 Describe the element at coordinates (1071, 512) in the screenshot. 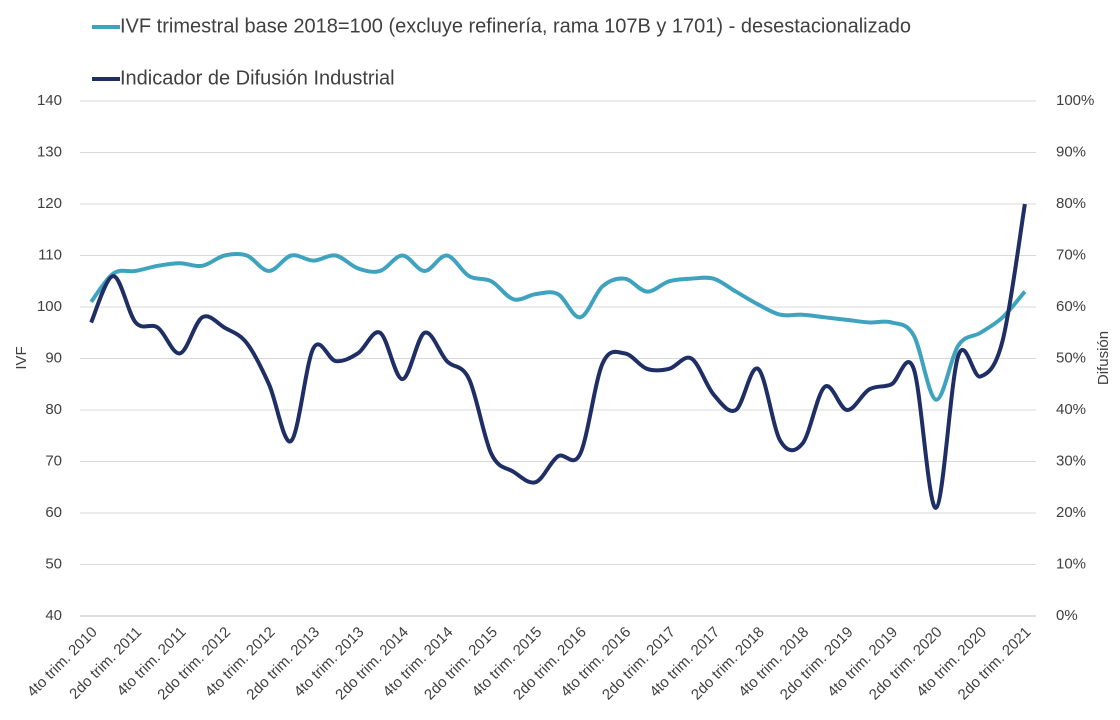

I see `y2-tick-label: 20%` at that location.